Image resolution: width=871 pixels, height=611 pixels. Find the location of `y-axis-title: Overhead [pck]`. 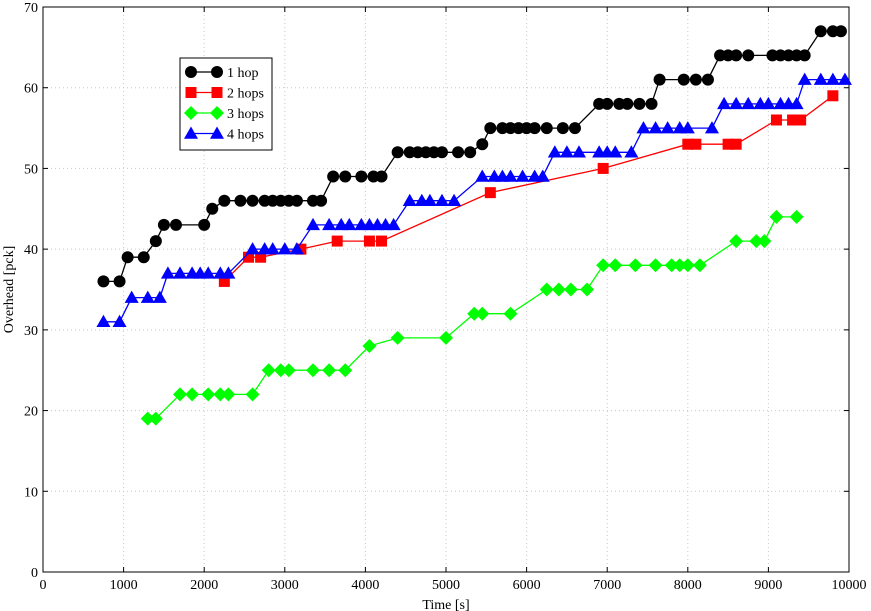

y-axis-title: Overhead [pck] is located at coordinates (9, 289).